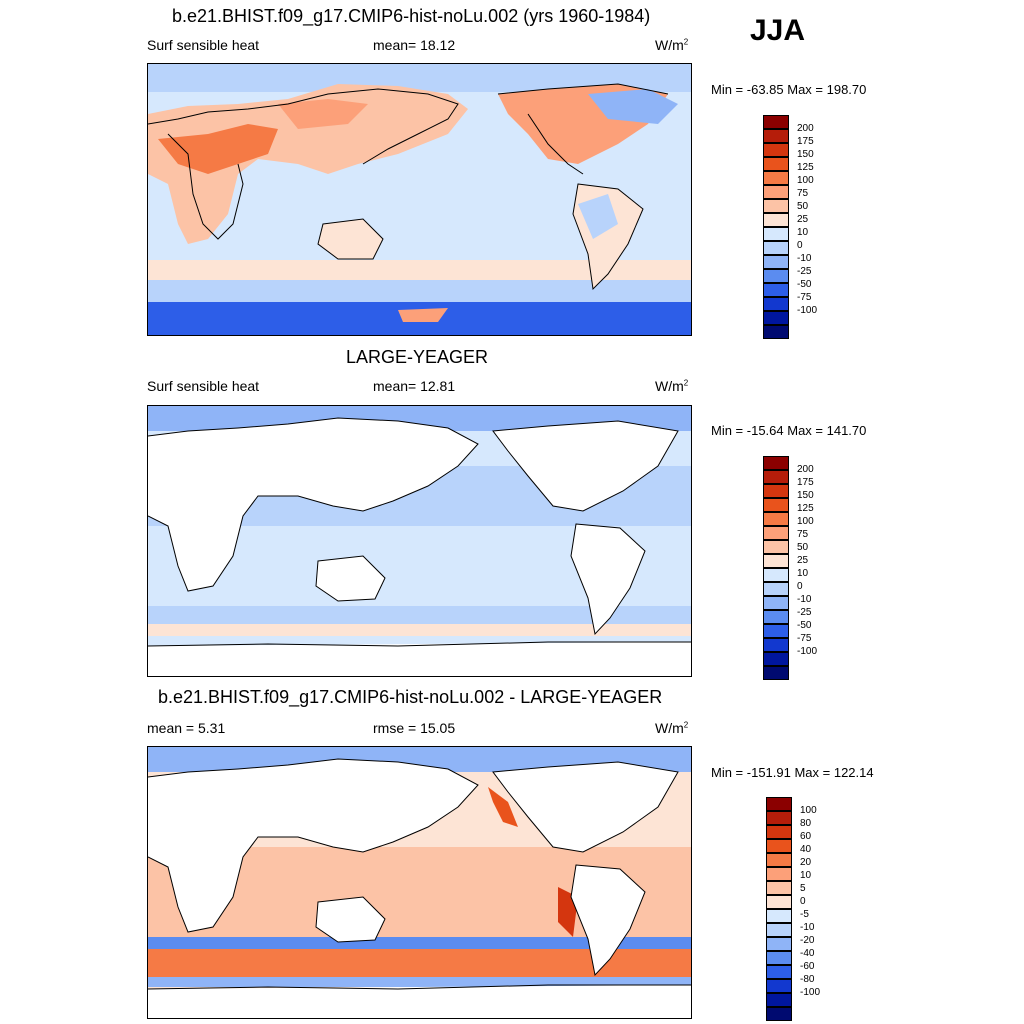  Describe the element at coordinates (423, 315) in the screenshot. I see `antarctic-patch` at that location.